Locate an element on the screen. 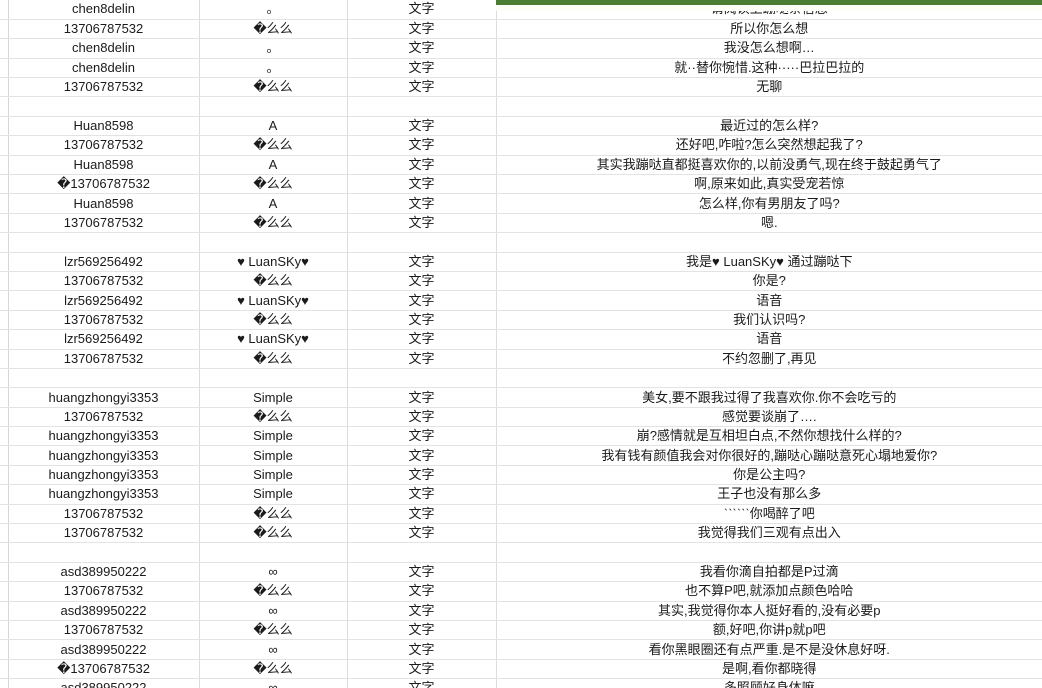  table-row: 13706787532 �么么 文字 不约忽删了,再见 is located at coordinates (521, 359).